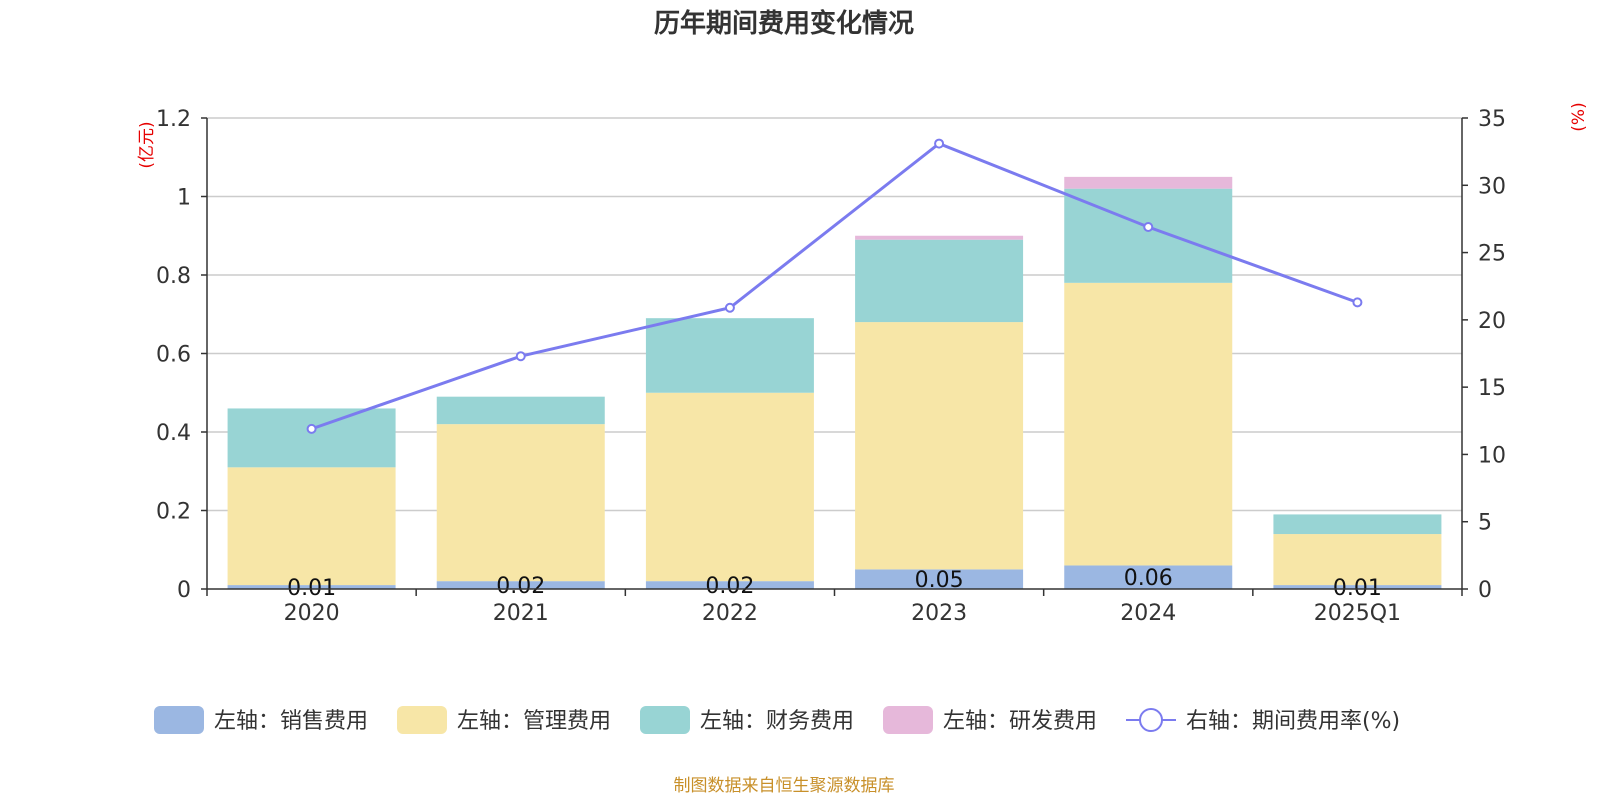 The height and width of the screenshot is (800, 1600). Describe the element at coordinates (173, 276) in the screenshot. I see `left-axis-tick-label: 0.8` at that location.